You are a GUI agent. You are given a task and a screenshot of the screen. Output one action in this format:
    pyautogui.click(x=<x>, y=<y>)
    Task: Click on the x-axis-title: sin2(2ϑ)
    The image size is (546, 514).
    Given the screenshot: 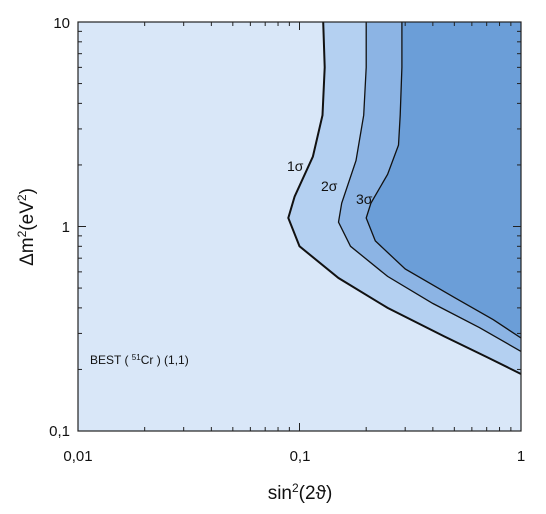 What is the action you would take?
    pyautogui.click(x=300, y=492)
    